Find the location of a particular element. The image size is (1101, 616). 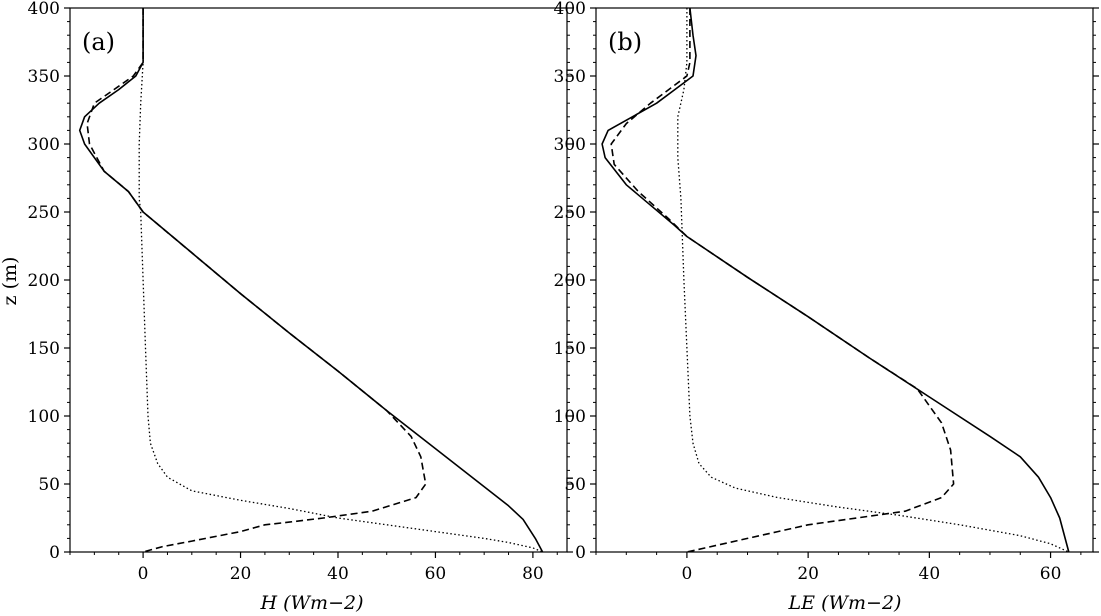

y-tick-label-b: 400 is located at coordinates (570, 9).